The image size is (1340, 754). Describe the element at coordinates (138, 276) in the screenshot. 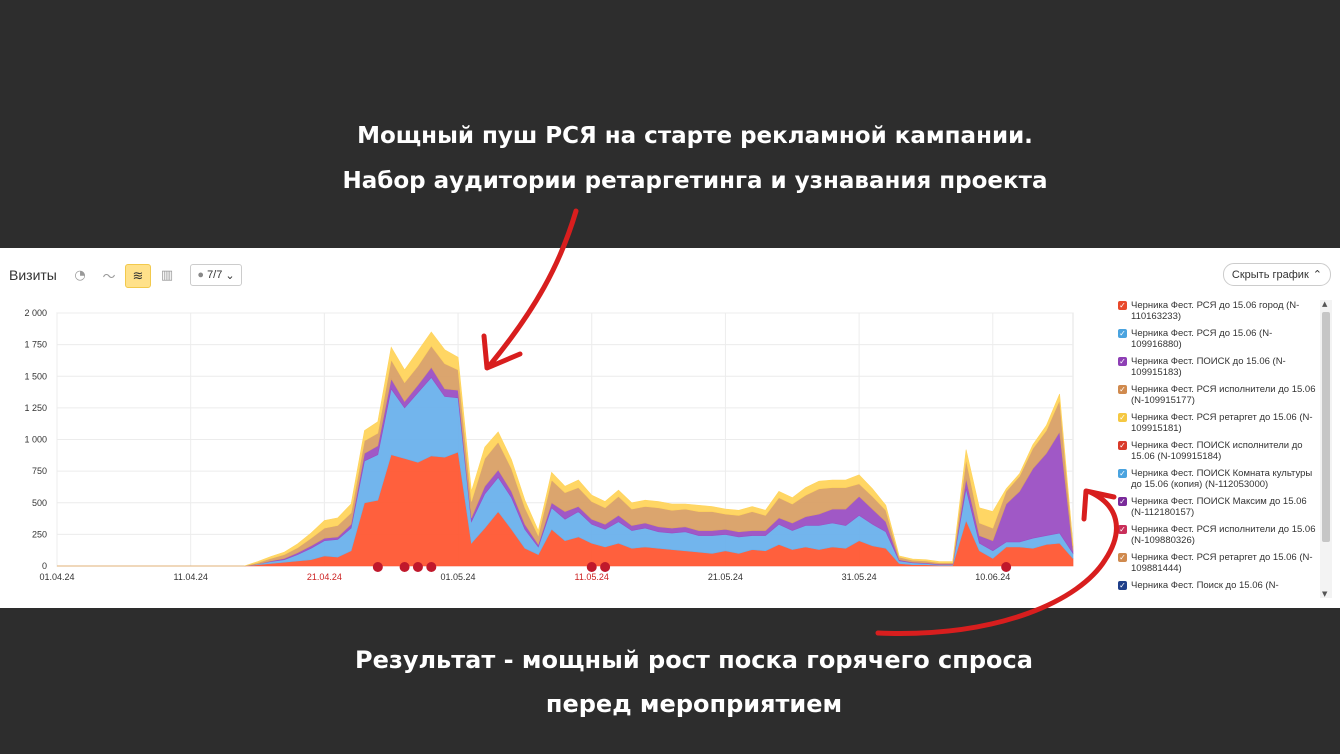

I see `stacked-area-icon: ≋` at that location.